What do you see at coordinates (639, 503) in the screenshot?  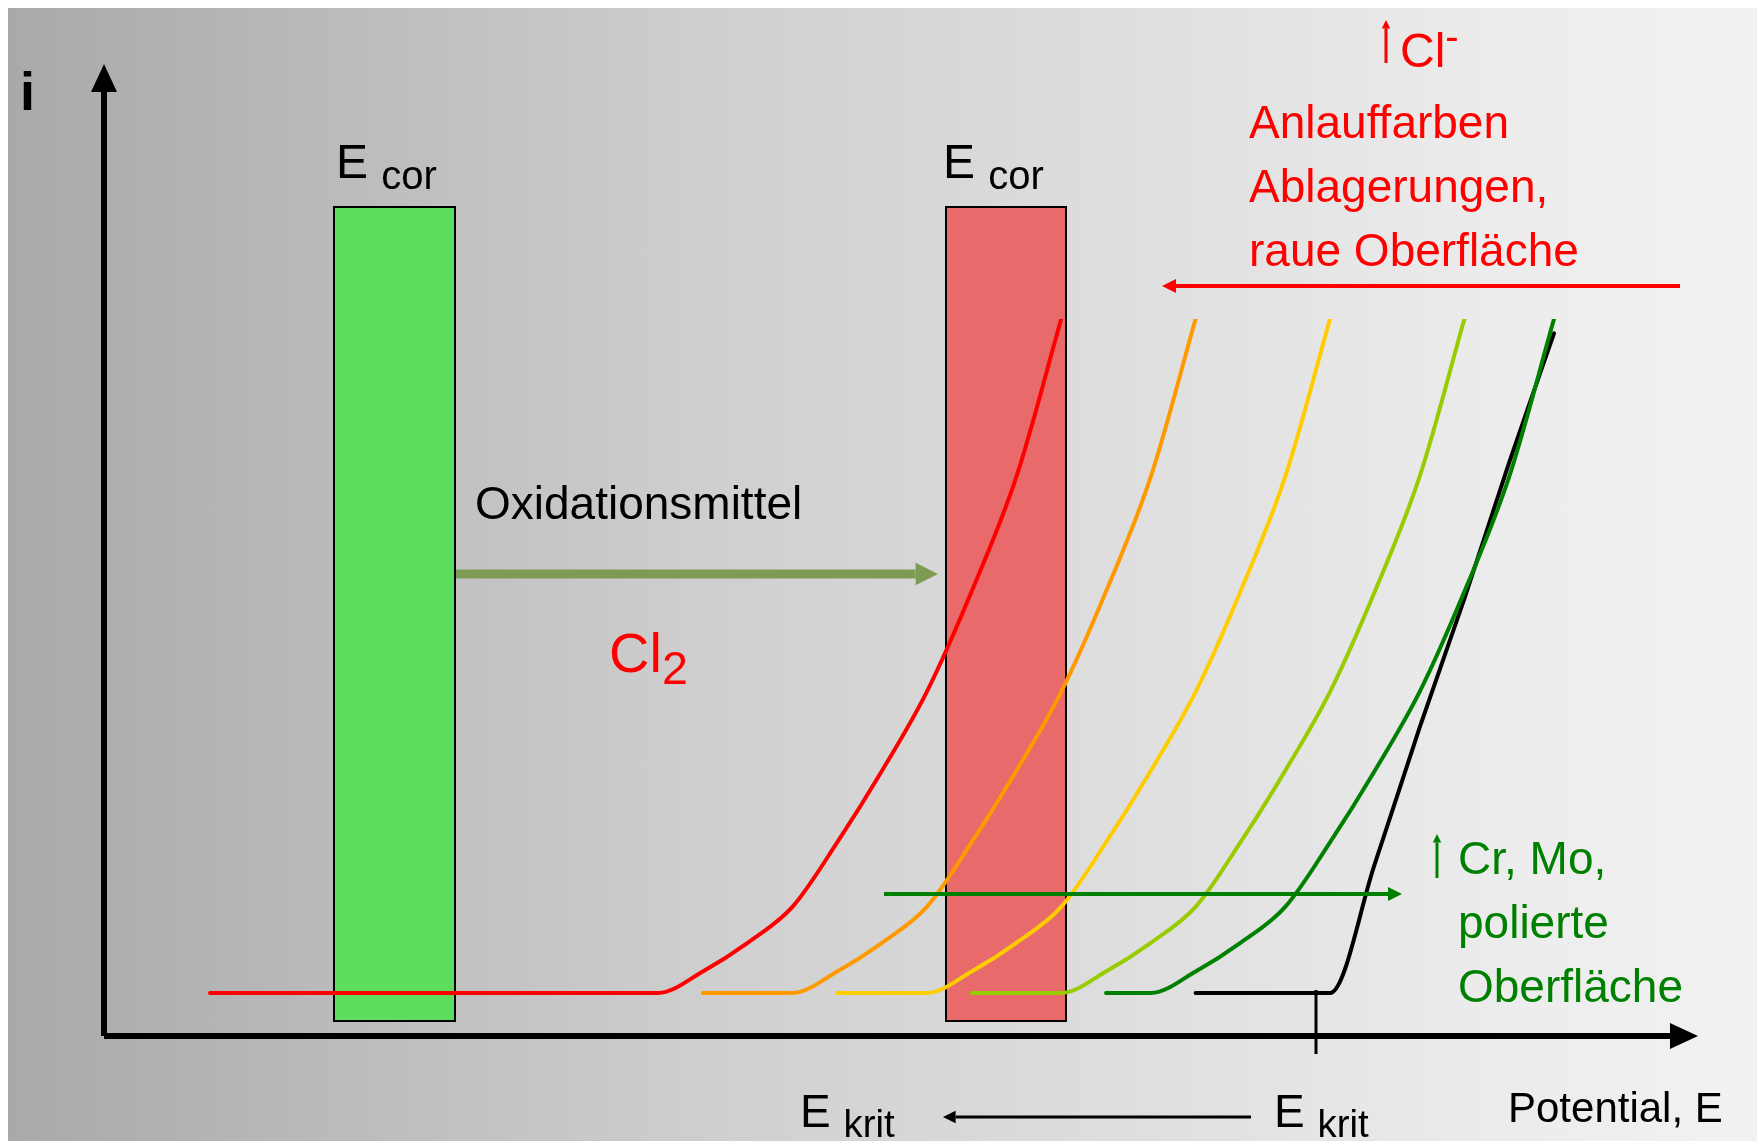 I see `annotation: Oxidationsmittel` at bounding box center [639, 503].